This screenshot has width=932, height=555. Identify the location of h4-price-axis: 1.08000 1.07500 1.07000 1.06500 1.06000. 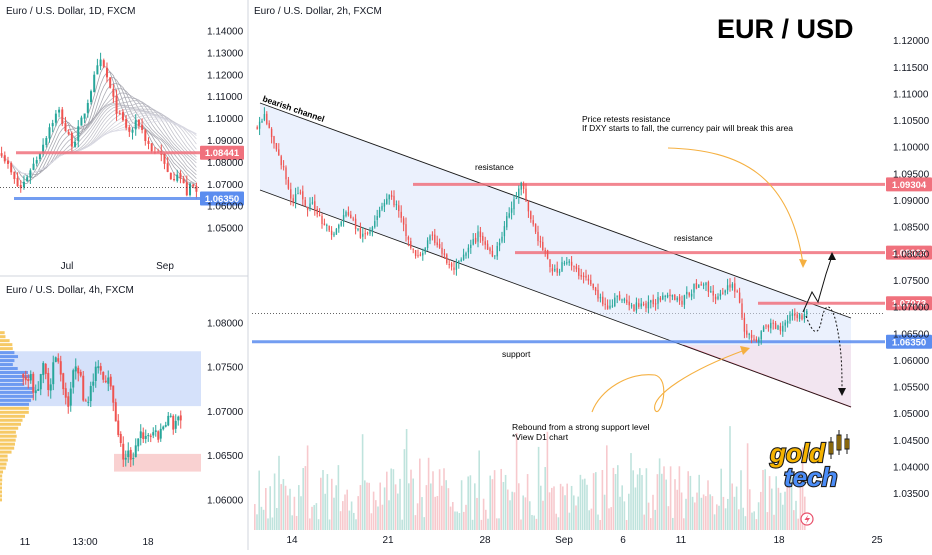
(225, 412).